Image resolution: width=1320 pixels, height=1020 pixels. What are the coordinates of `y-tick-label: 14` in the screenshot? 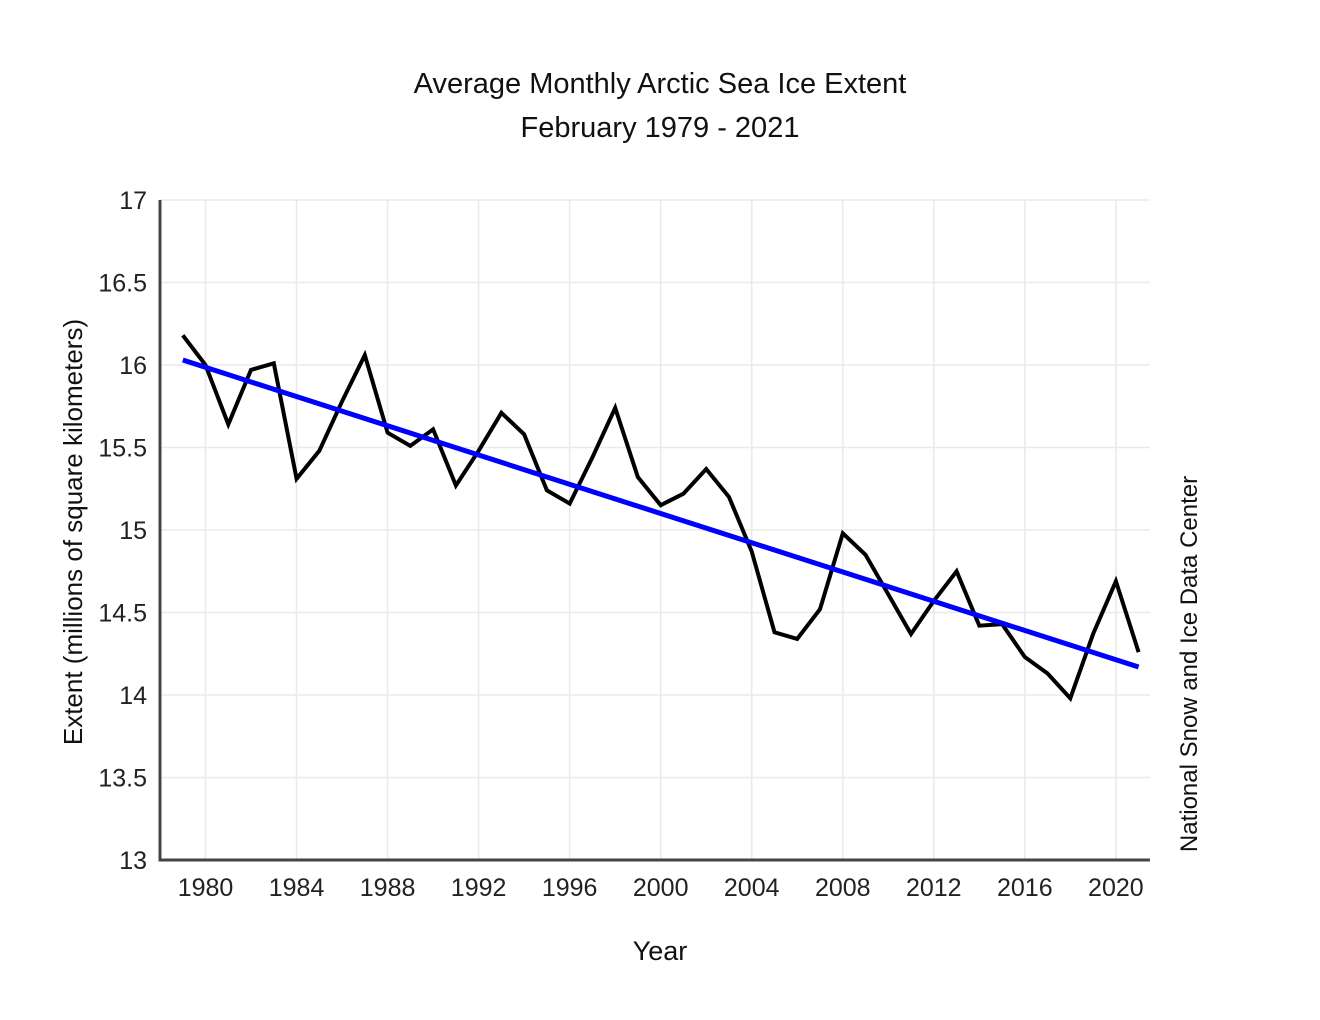 It's located at (133, 696).